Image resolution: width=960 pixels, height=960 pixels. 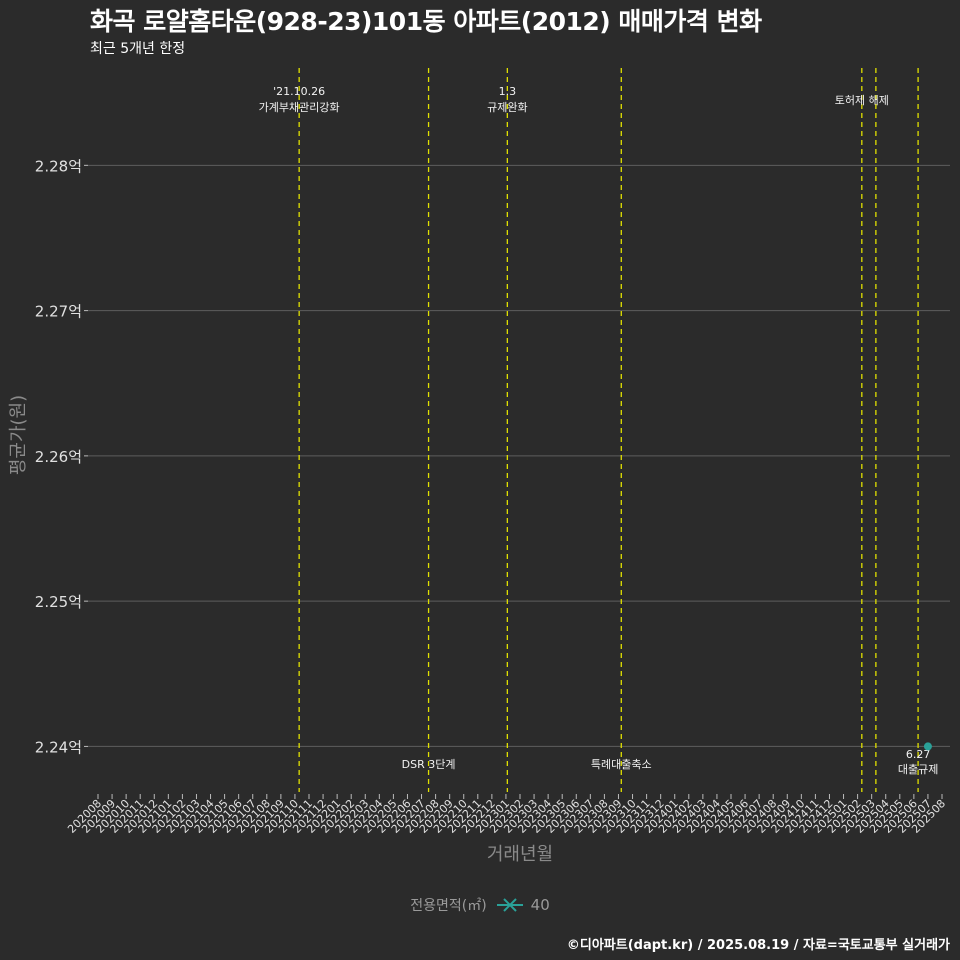 I want to click on annotation-label: 가계부채관리강화, so click(x=299, y=107).